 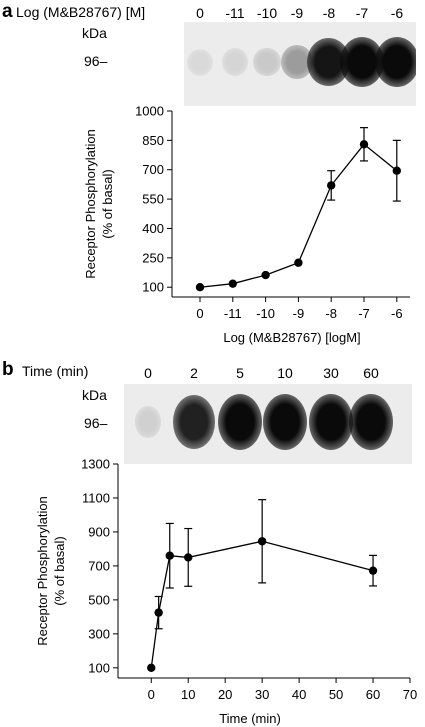 What do you see at coordinates (149, 111) in the screenshot?
I see `y-tick-label: 1000` at bounding box center [149, 111].